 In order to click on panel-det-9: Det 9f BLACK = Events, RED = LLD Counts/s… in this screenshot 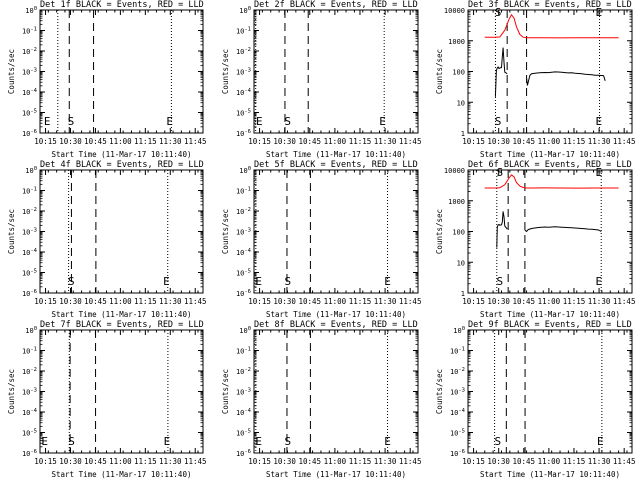, I will do `click(535, 399)`.